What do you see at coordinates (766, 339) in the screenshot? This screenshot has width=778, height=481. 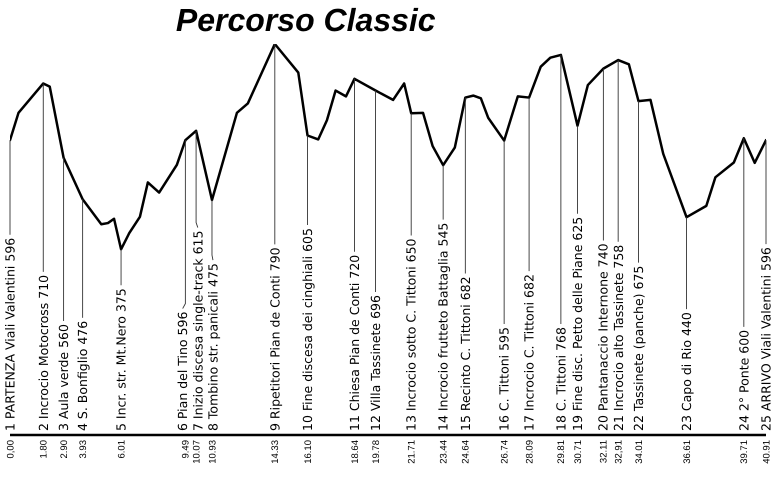 I see `annotation: 25 ARRIVO Viali Valentini 596` at bounding box center [766, 339].